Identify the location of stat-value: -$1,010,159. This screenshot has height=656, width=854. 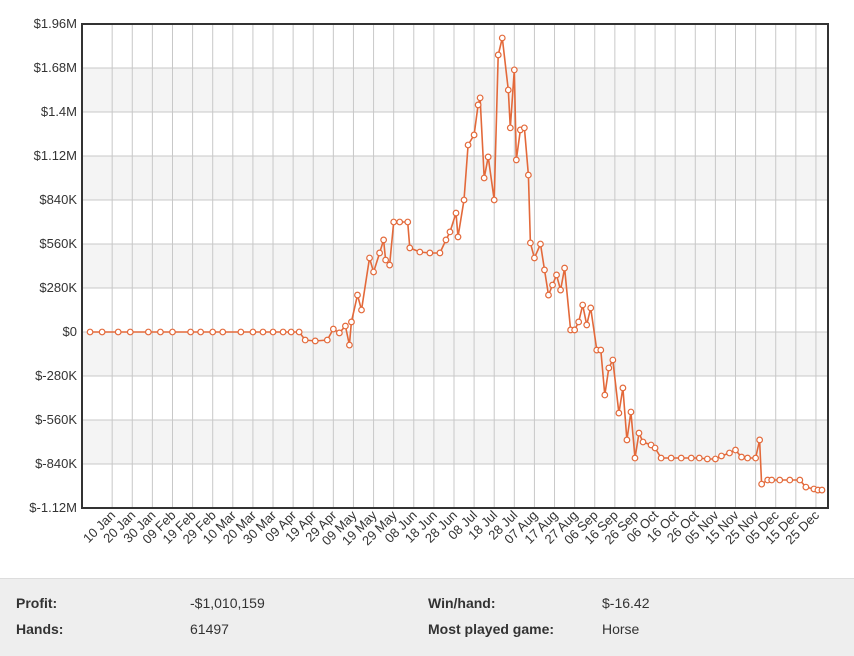
(227, 603).